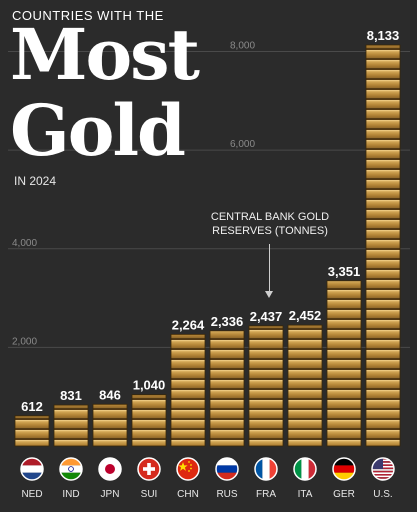 This screenshot has width=417, height=512. What do you see at coordinates (70, 494) in the screenshot?
I see `country-label: IND` at bounding box center [70, 494].